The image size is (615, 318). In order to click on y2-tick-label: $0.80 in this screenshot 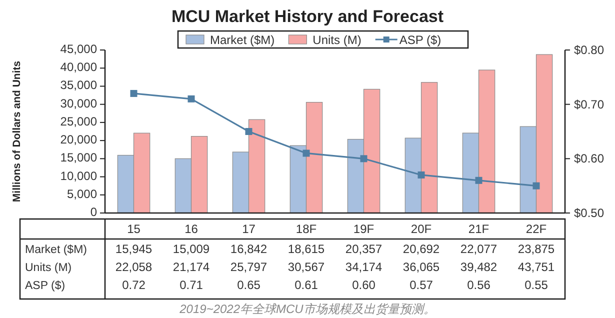, I will do `click(589, 50)`.